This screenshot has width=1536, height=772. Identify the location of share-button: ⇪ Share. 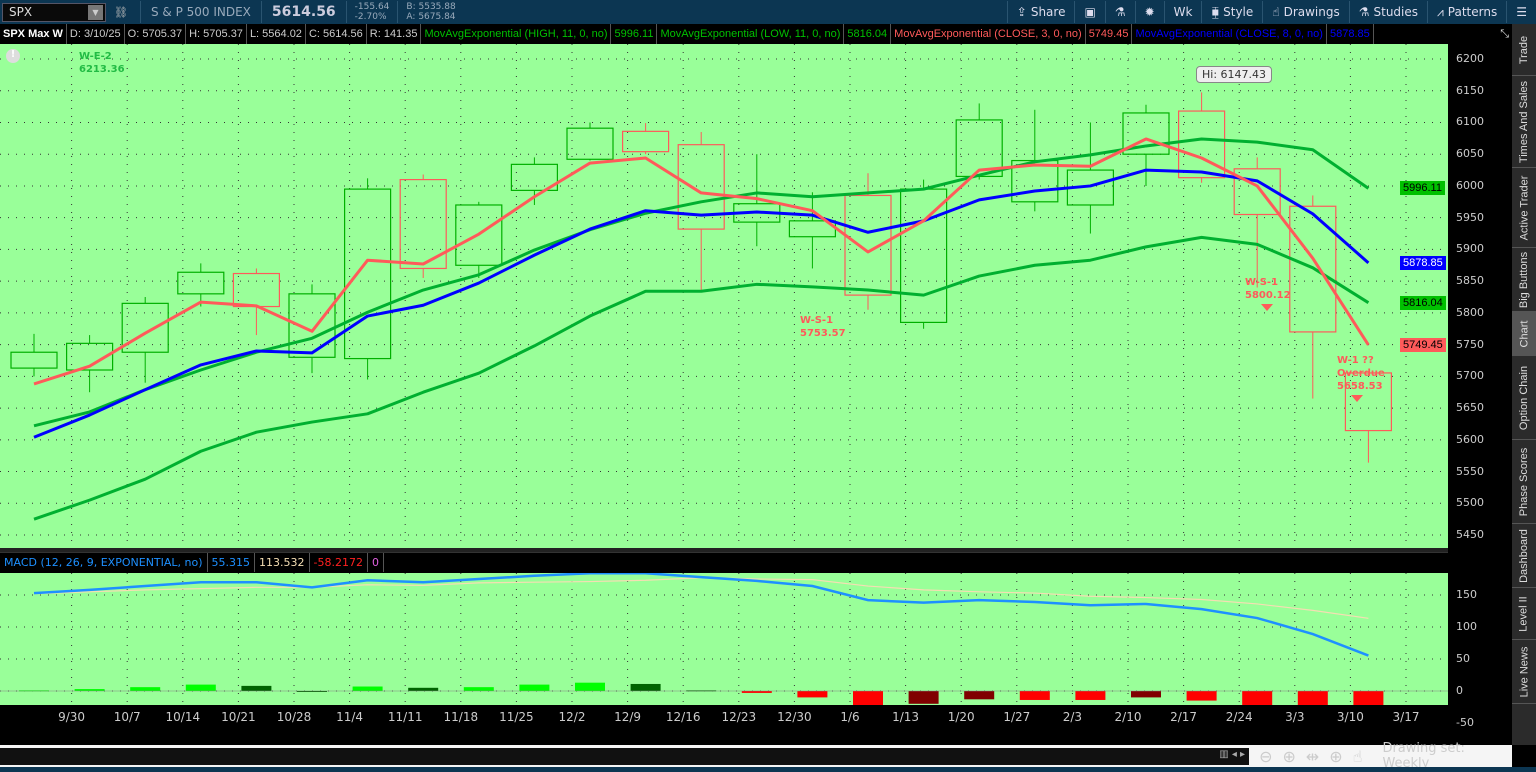
(1040, 12).